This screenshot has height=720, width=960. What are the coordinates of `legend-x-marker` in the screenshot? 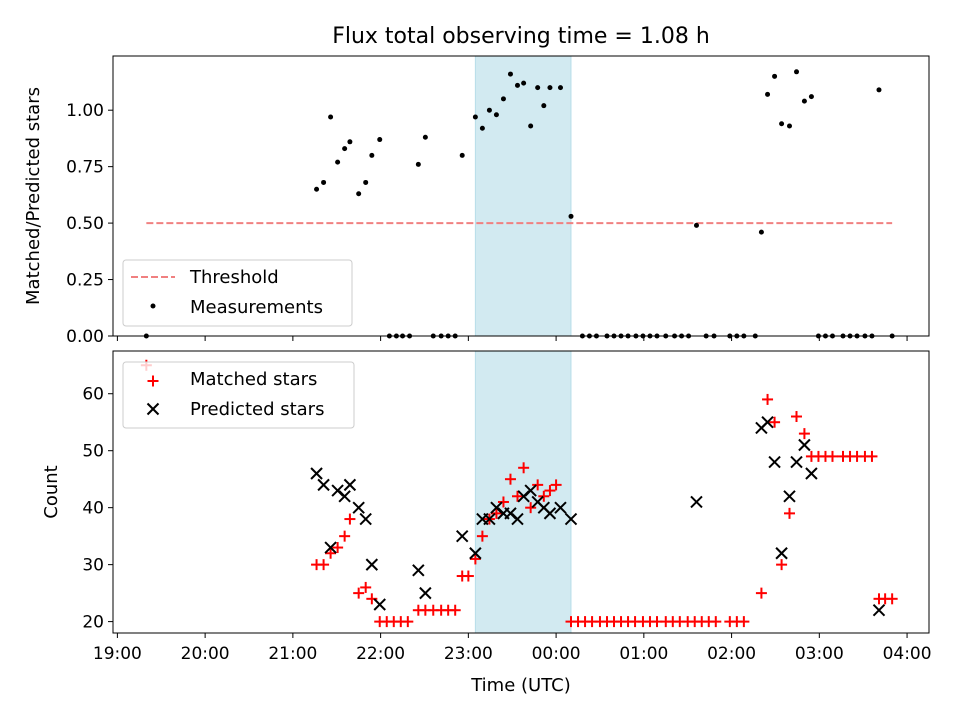 It's located at (153, 409).